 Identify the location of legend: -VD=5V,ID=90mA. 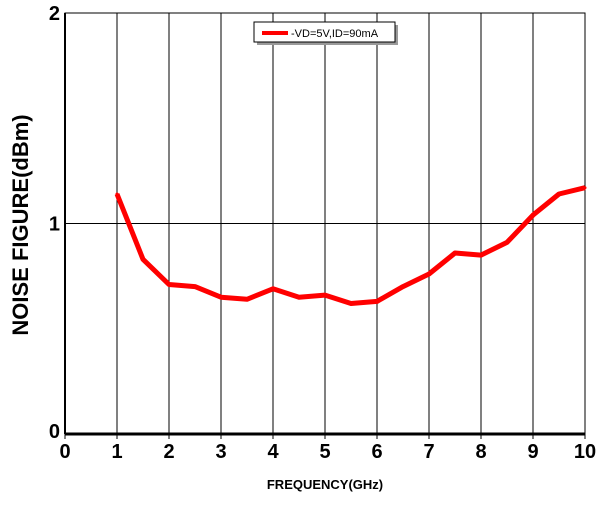
(325, 33).